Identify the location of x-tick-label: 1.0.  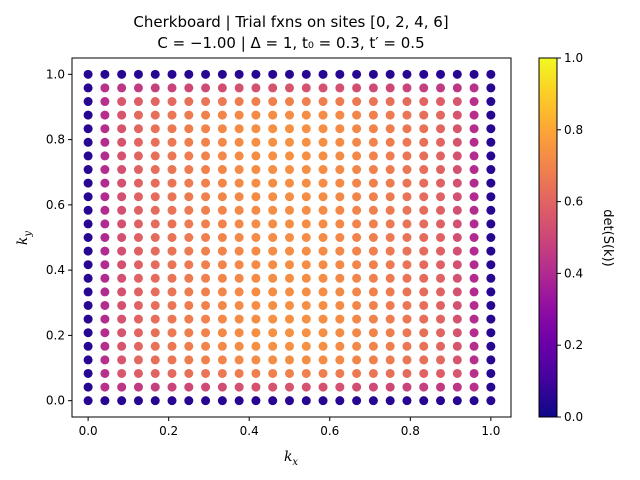
(490, 431).